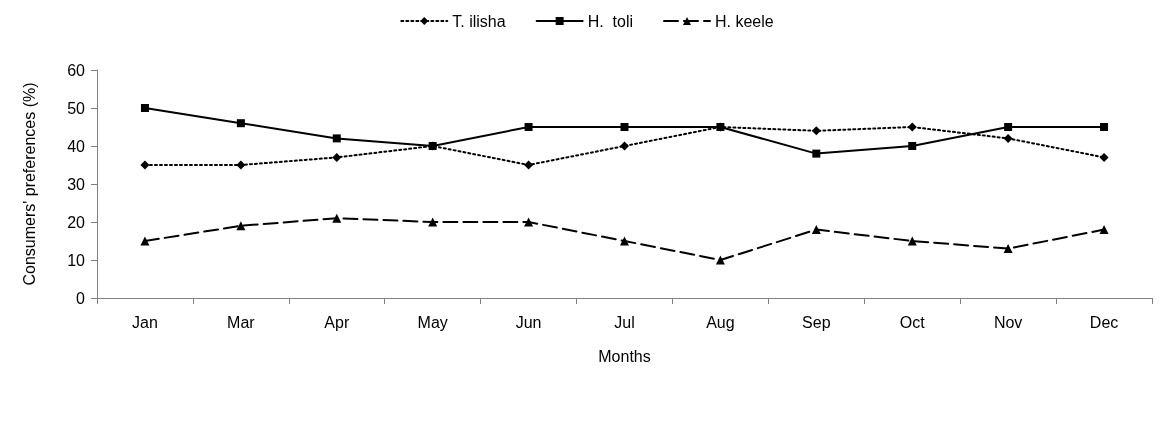 The height and width of the screenshot is (423, 1174). What do you see at coordinates (145, 322) in the screenshot?
I see `x-tick-label: Jan` at bounding box center [145, 322].